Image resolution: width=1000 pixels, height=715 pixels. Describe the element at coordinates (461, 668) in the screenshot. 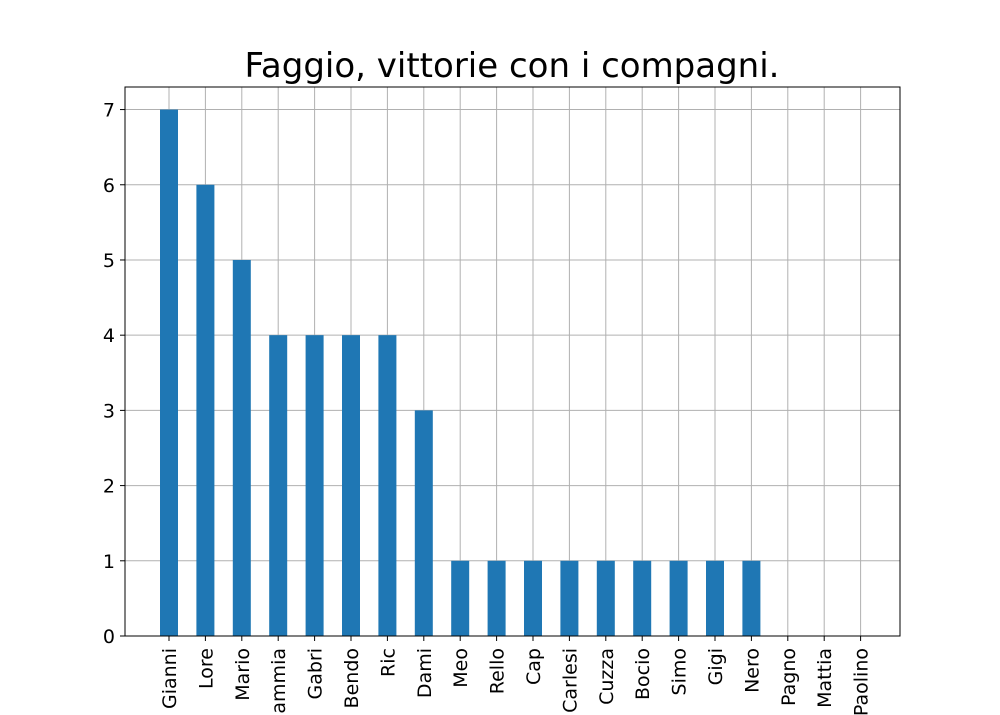

I see `x-tick-label: Meo` at that location.